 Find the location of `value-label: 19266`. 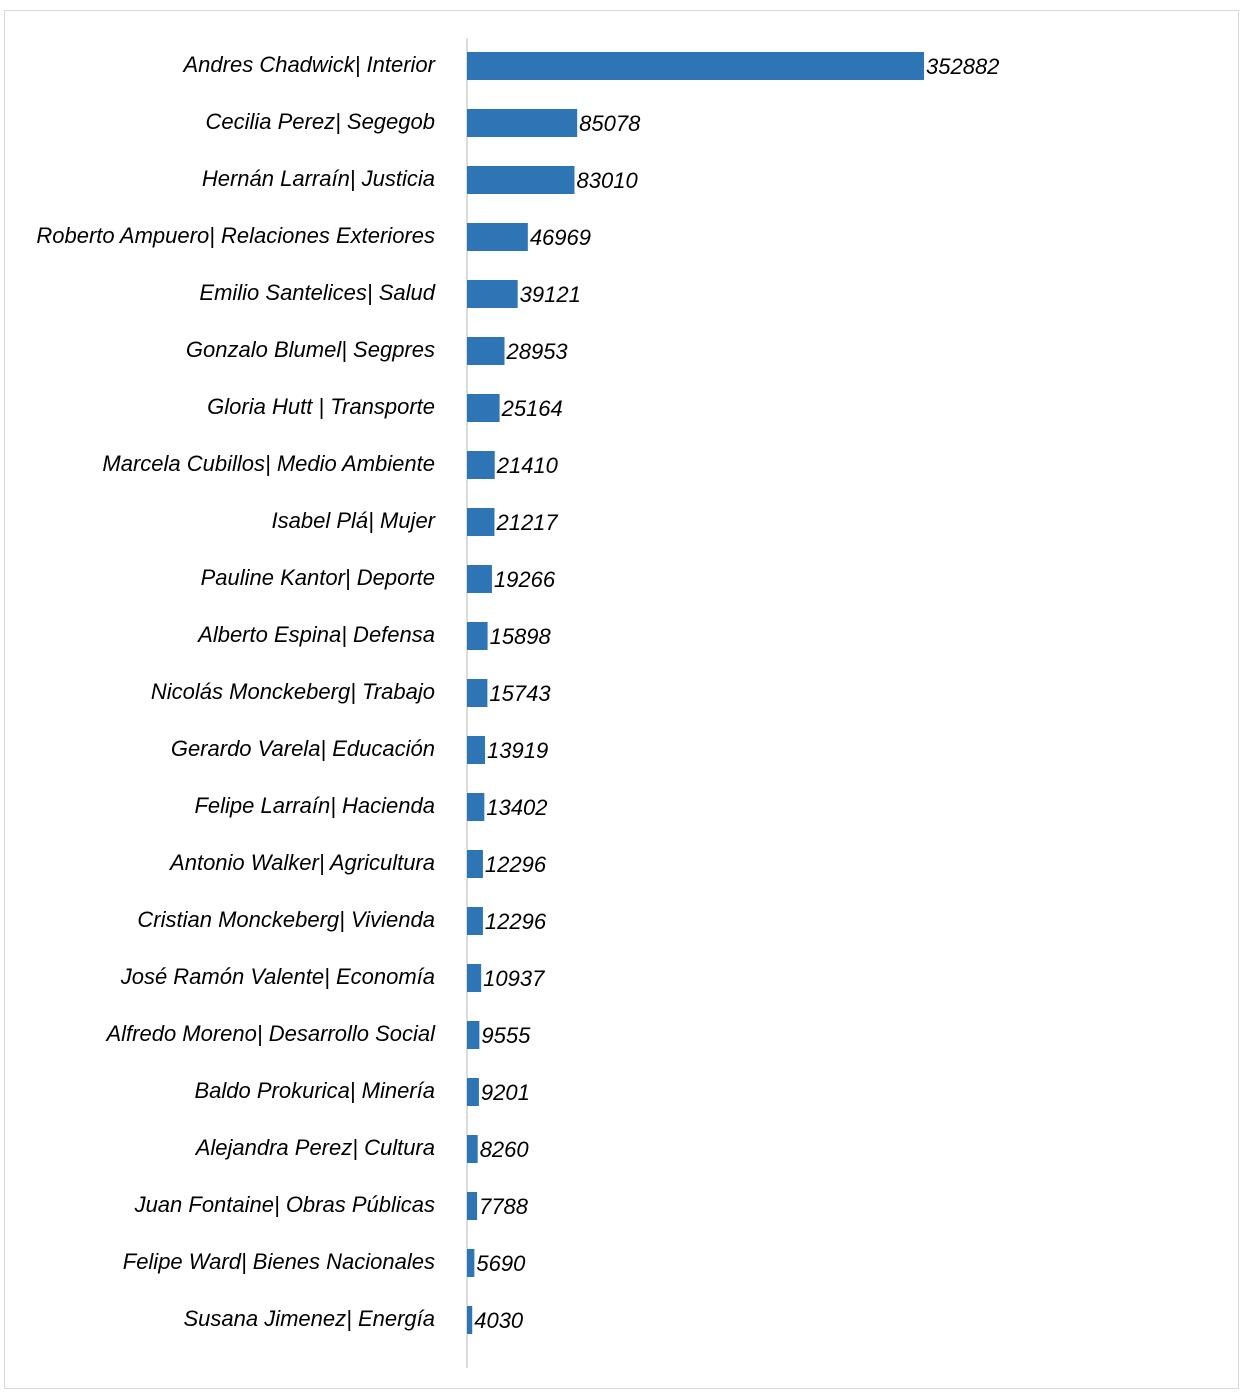

value-label: 19266 is located at coordinates (525, 579).